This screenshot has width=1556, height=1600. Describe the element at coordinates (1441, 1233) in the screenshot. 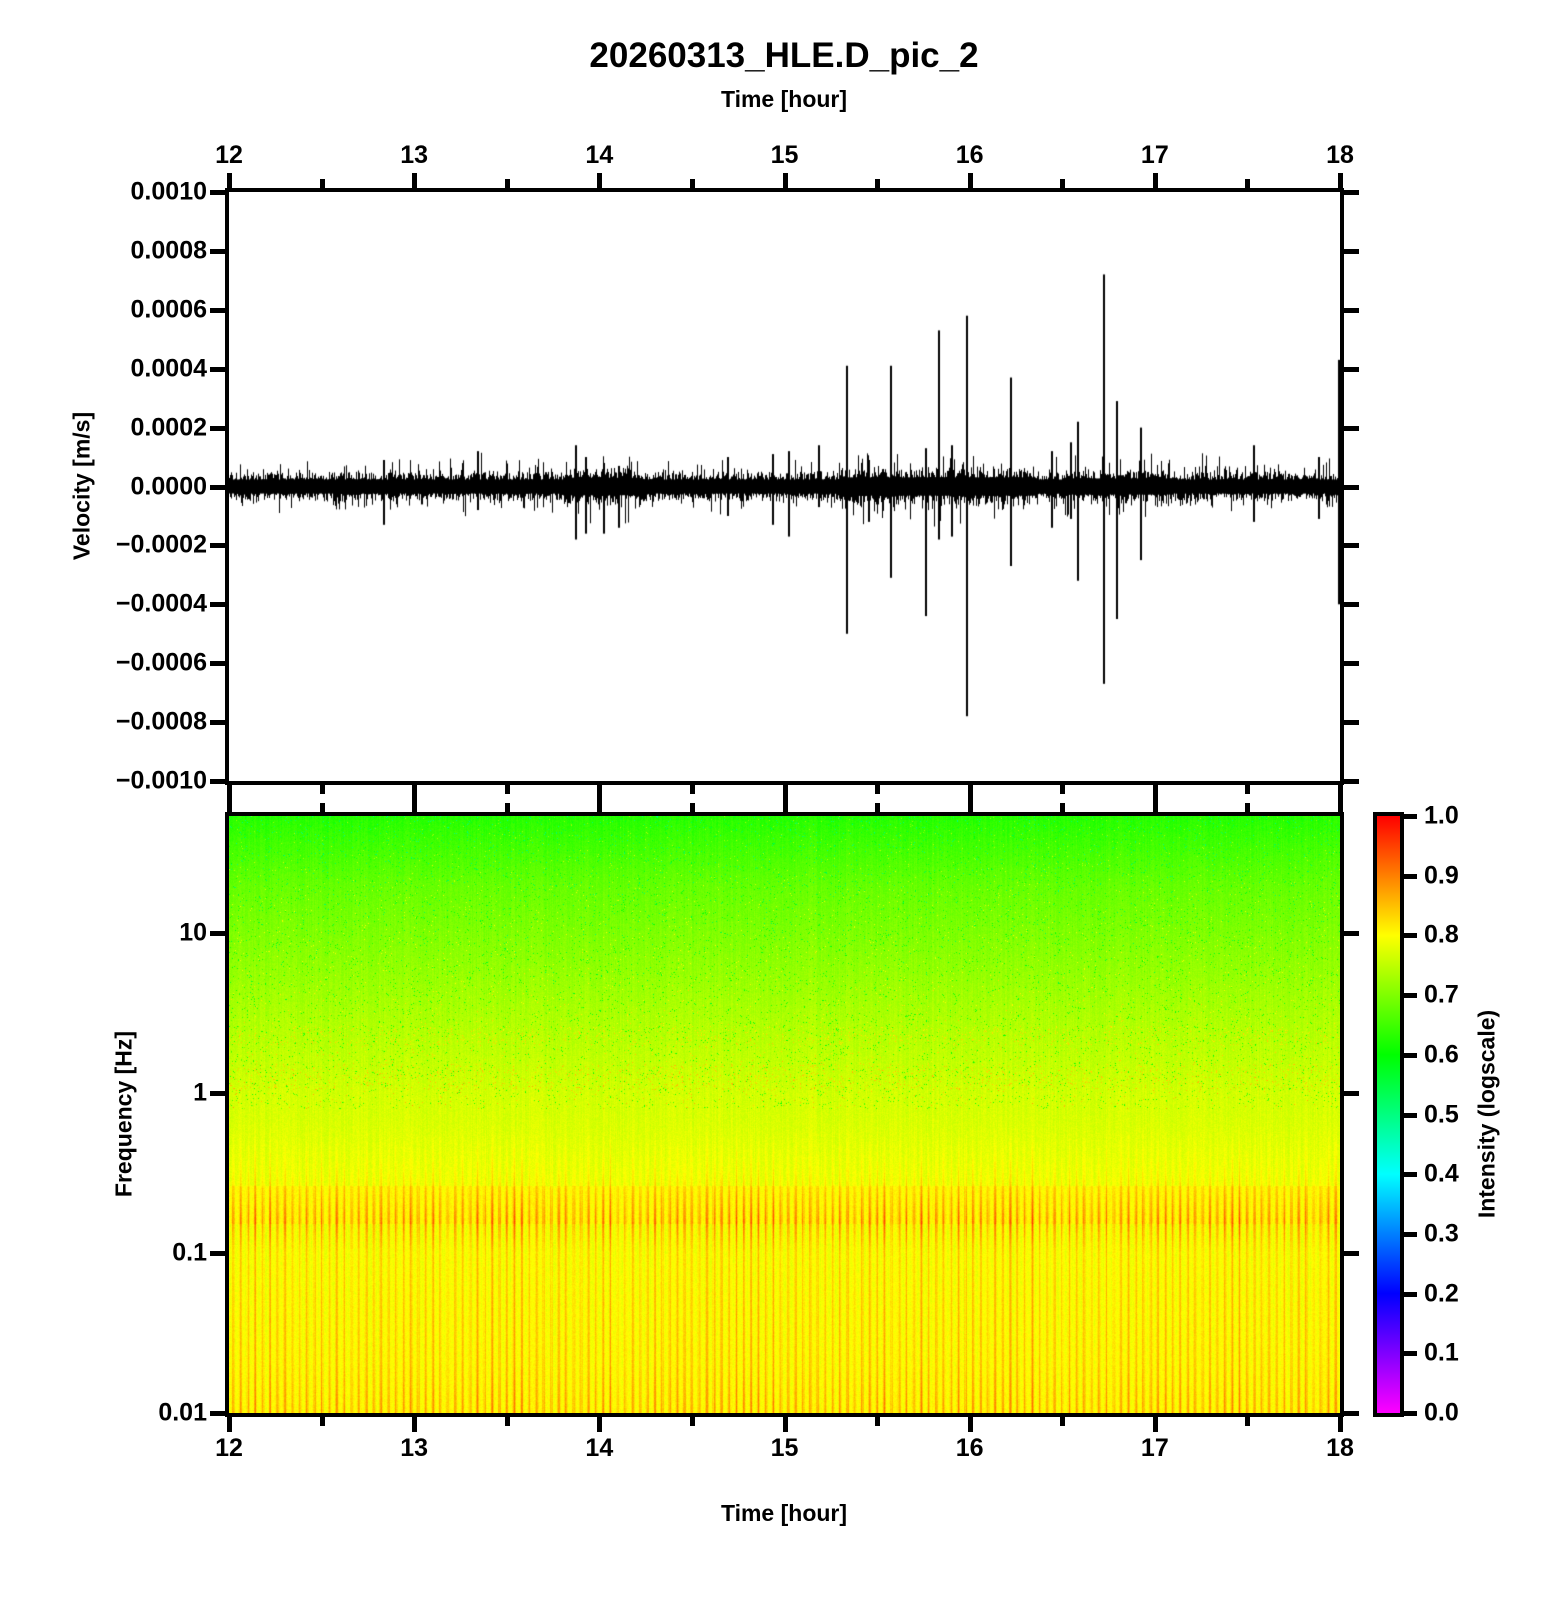

I see `colorbar-tick-label: 0.3` at that location.